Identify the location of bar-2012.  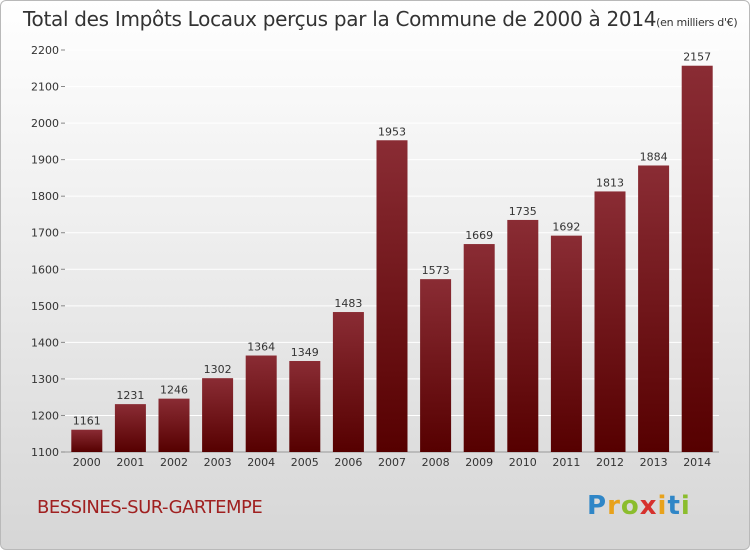
(610, 321).